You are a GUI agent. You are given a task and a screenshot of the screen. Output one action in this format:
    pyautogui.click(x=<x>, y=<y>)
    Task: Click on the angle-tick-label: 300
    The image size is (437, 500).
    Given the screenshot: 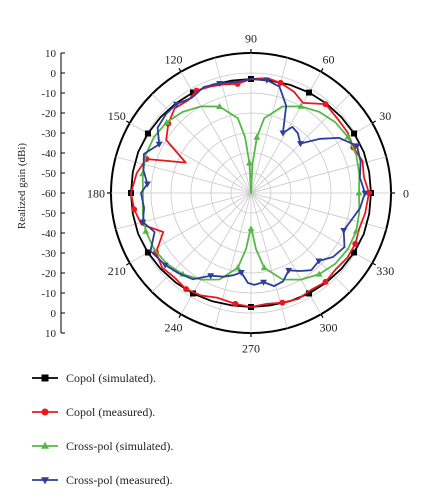 What is the action you would take?
    pyautogui.click(x=329, y=328)
    